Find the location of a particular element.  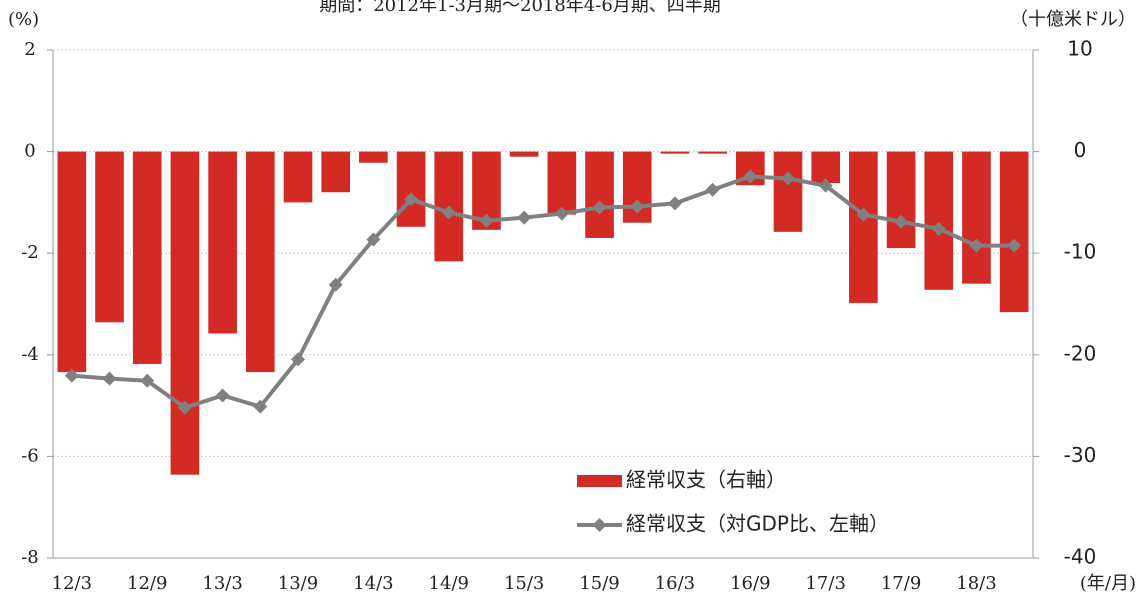

x-tick-label: 13/3 is located at coordinates (222, 583).